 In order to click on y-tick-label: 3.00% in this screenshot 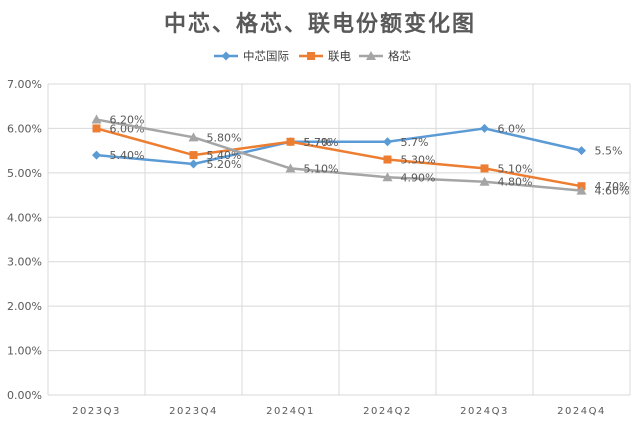, I will do `click(24, 262)`.